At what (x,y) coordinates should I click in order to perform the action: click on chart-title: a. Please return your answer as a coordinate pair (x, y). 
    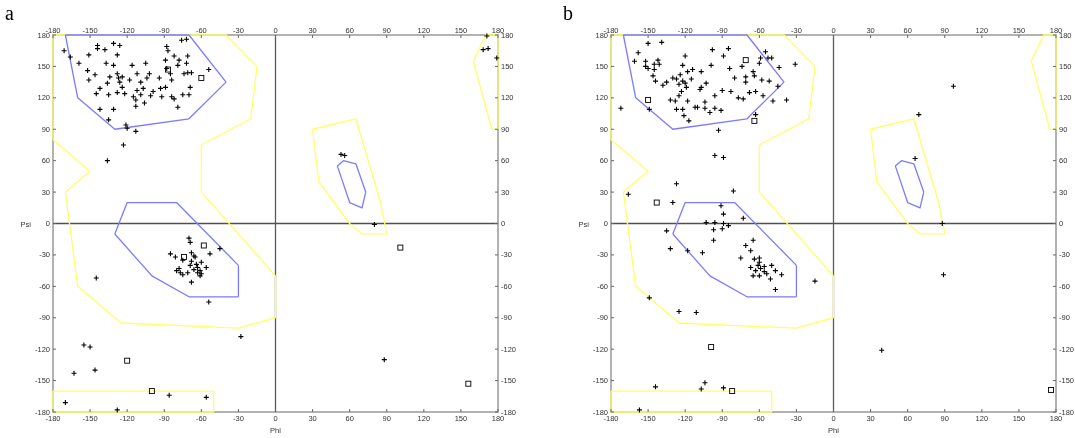
    Looking at the image, I should click on (9, 13).